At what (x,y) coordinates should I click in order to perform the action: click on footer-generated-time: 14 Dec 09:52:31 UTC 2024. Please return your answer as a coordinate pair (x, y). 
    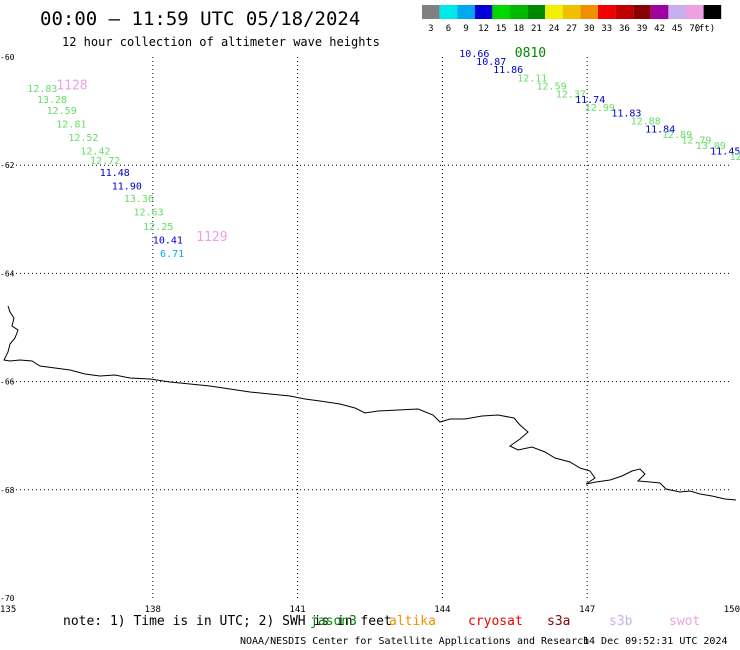
    Looking at the image, I should click on (655, 641).